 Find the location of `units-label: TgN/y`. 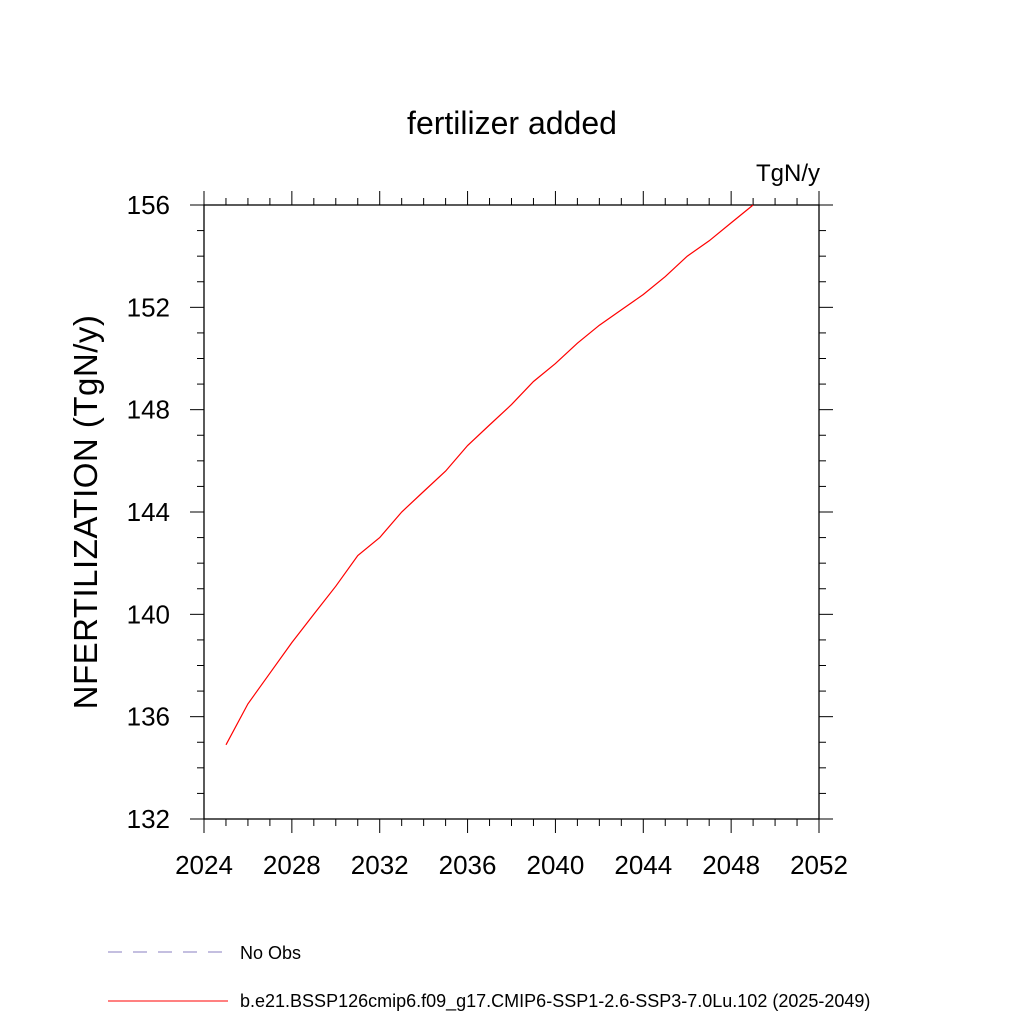

units-label: TgN/y is located at coordinates (788, 173).